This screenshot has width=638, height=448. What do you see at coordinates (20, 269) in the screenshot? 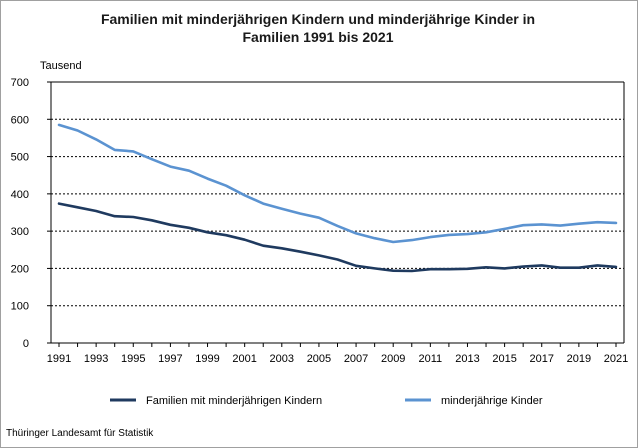
I see `y-tick-label-200: 200` at bounding box center [20, 269].